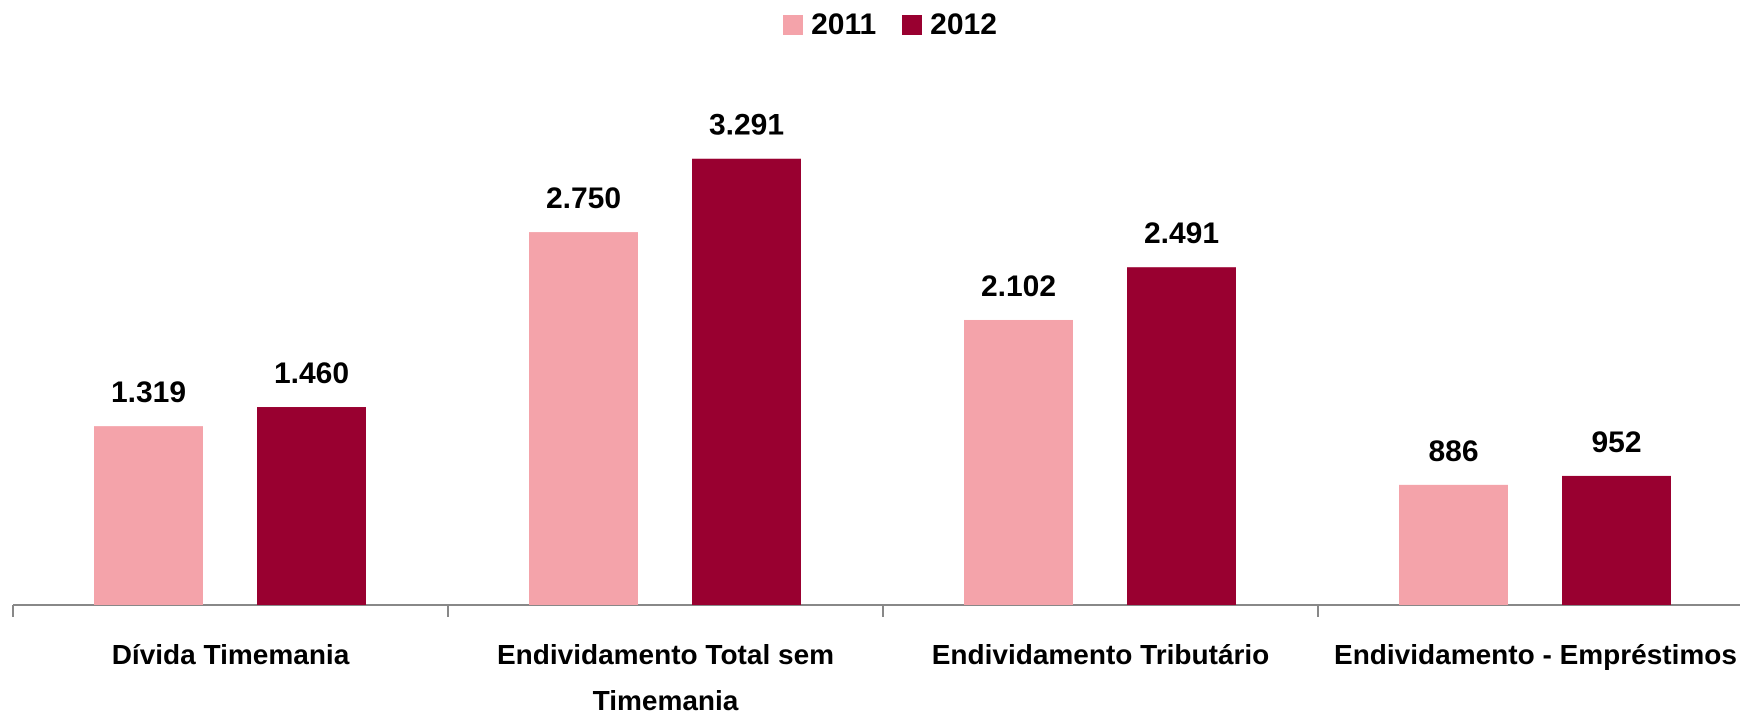 The width and height of the screenshot is (1740, 716). What do you see at coordinates (1100, 654) in the screenshot?
I see `x-tick-label: Endividamento Tributário` at bounding box center [1100, 654].